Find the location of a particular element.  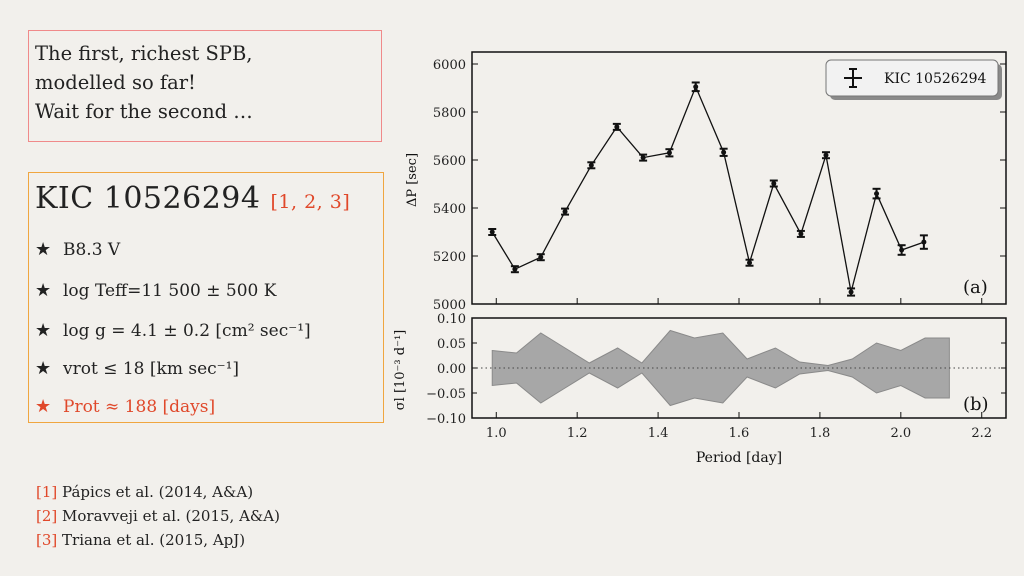

property-teff: ★ log Teff=11 500 ± 500 K is located at coordinates (156, 290).